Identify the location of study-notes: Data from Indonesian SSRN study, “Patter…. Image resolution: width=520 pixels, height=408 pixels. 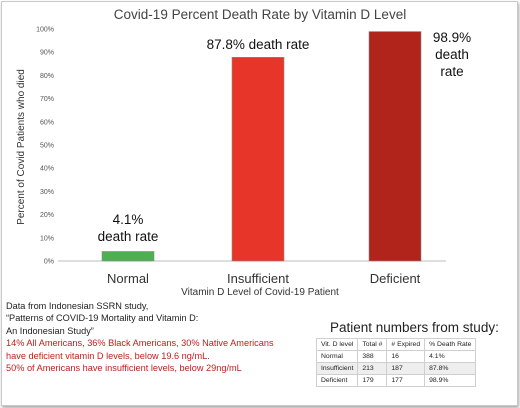
(156, 337).